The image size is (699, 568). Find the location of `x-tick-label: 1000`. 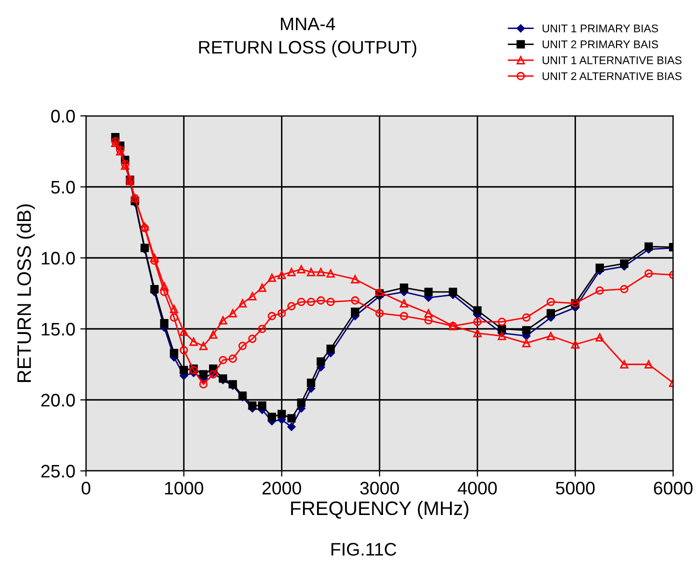

x-tick-label: 1000 is located at coordinates (184, 488).